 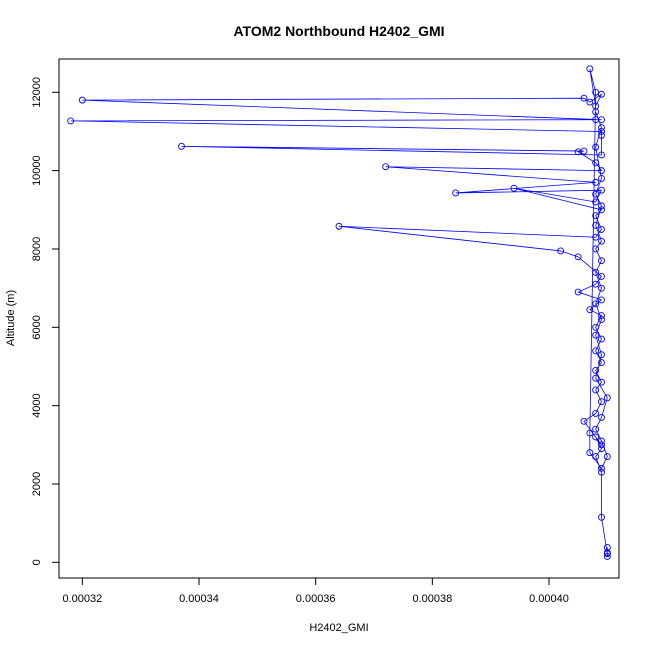 I want to click on y-tick-label: 12000, so click(x=37, y=92).